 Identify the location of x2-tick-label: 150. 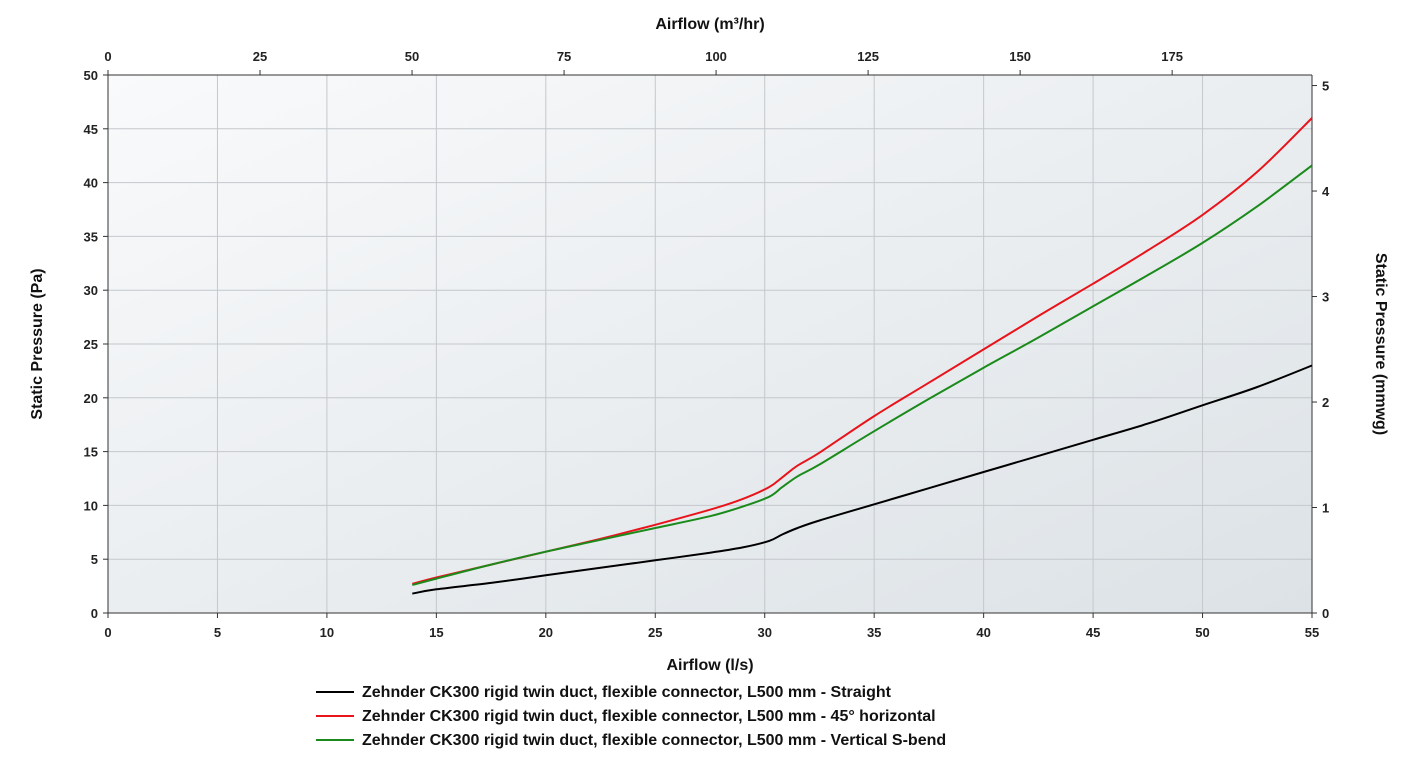
(1020, 56).